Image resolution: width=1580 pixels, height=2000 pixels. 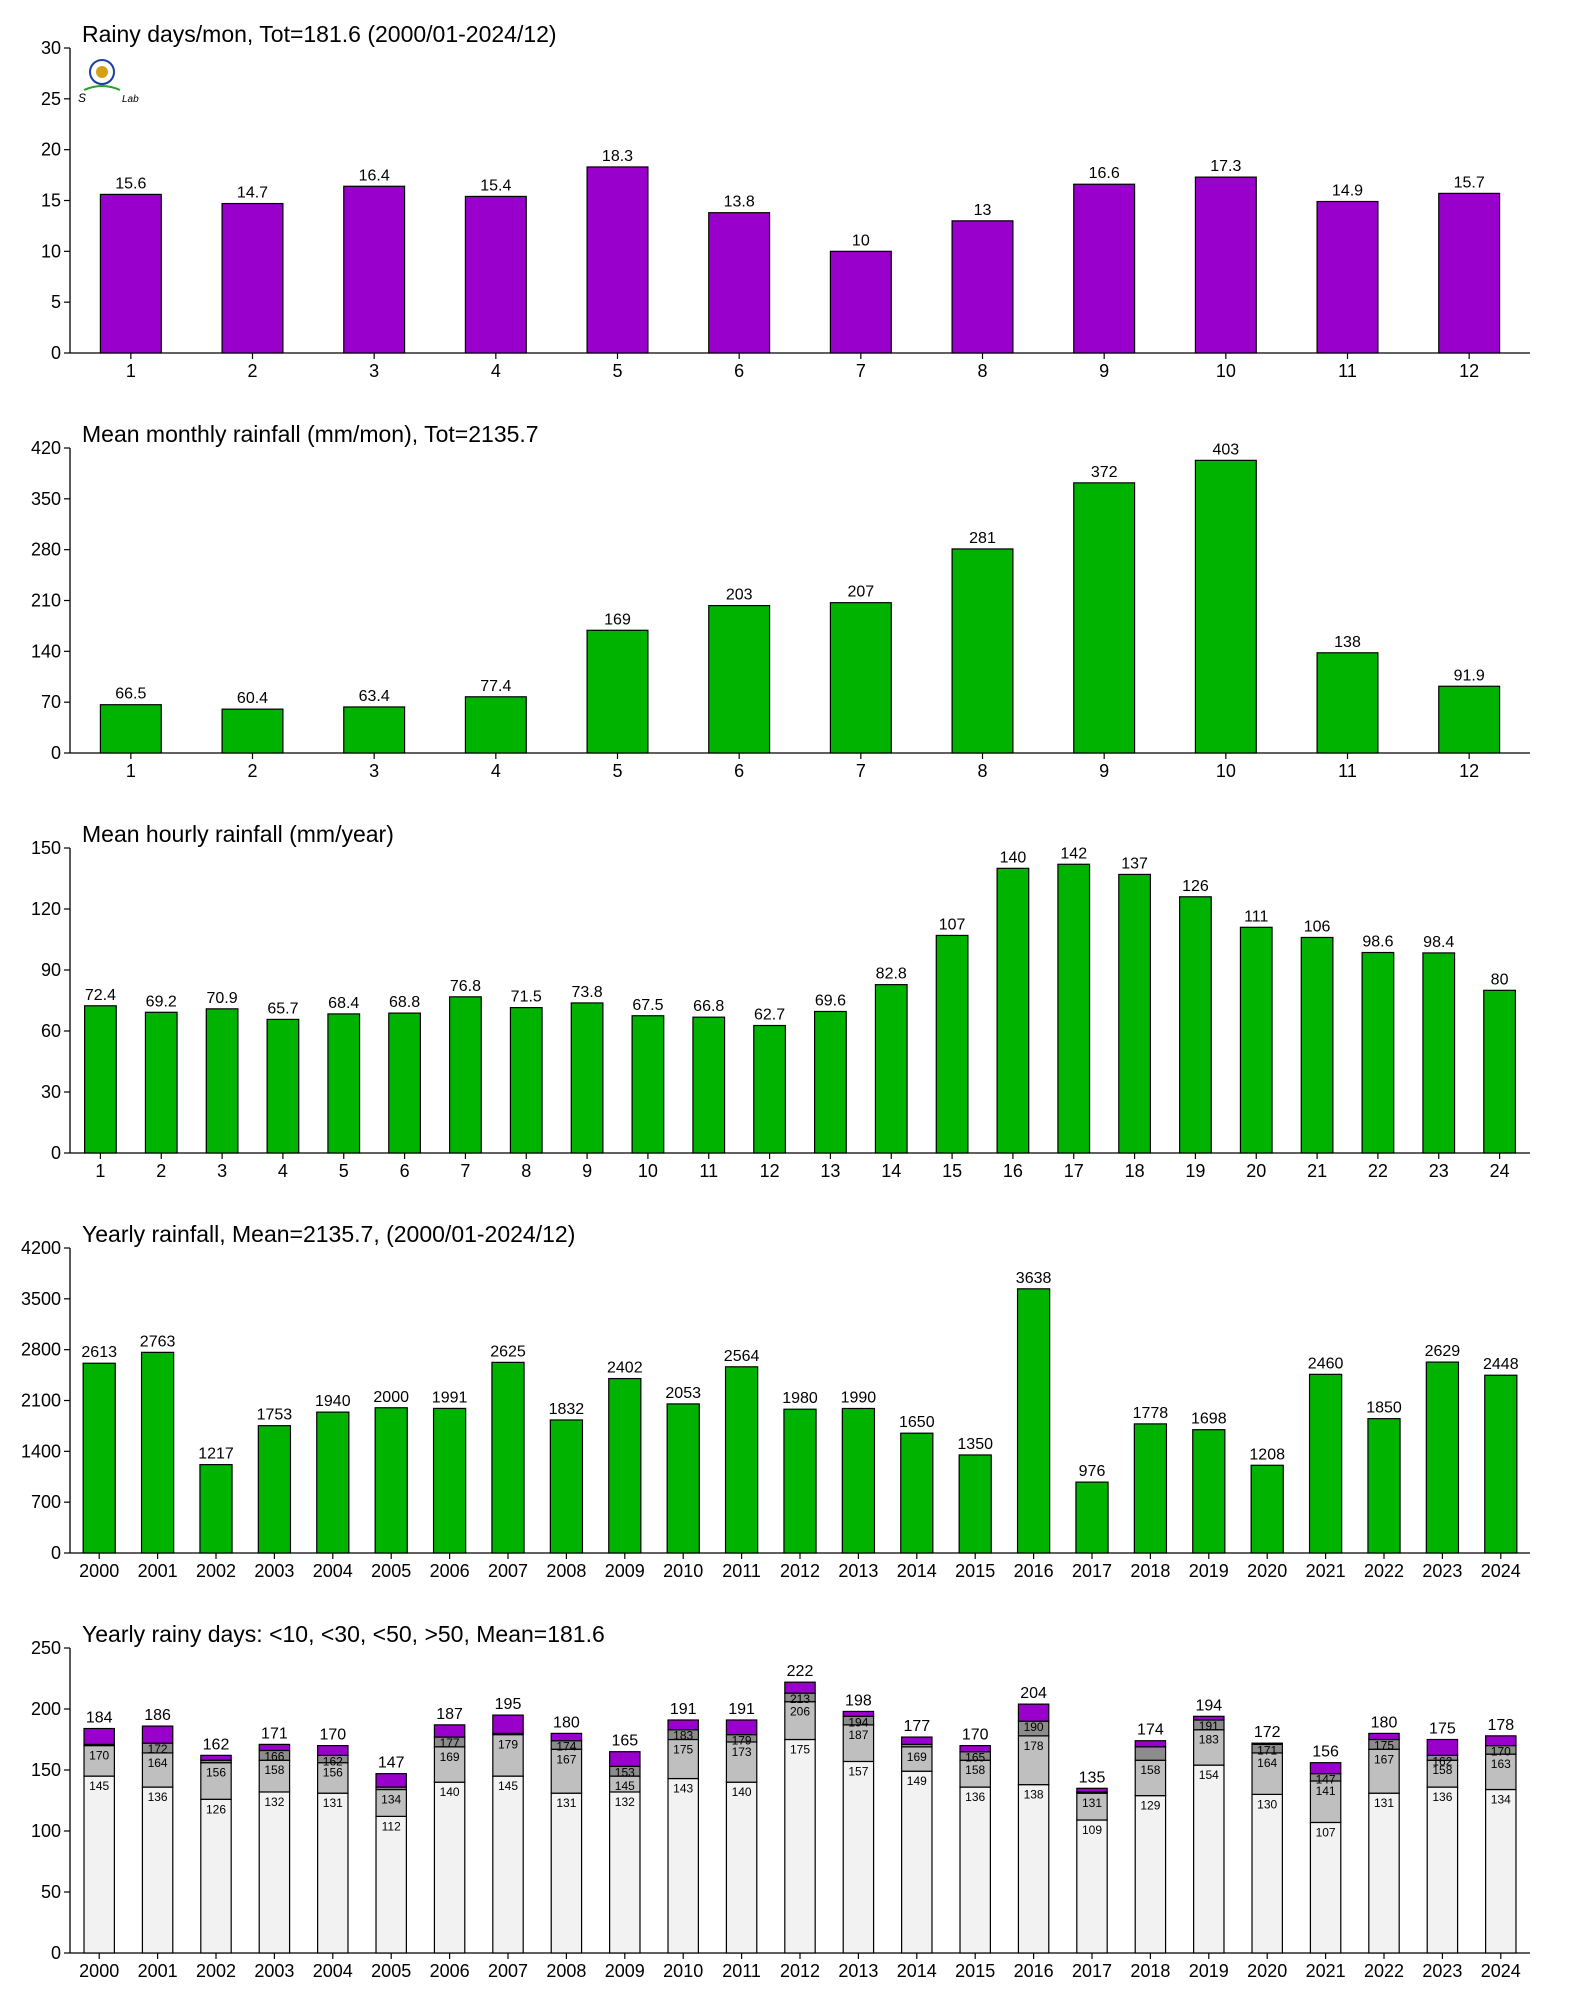 I want to click on x-tick-label: 14, so click(x=891, y=1171).